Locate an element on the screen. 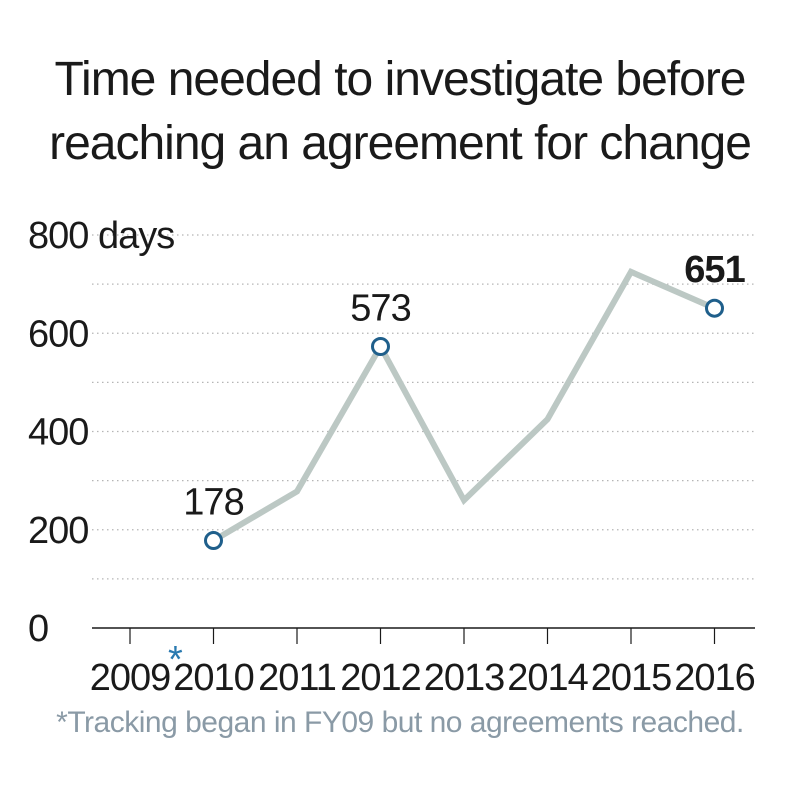 The image size is (800, 800). x-tick-label: 2012 is located at coordinates (380, 678).